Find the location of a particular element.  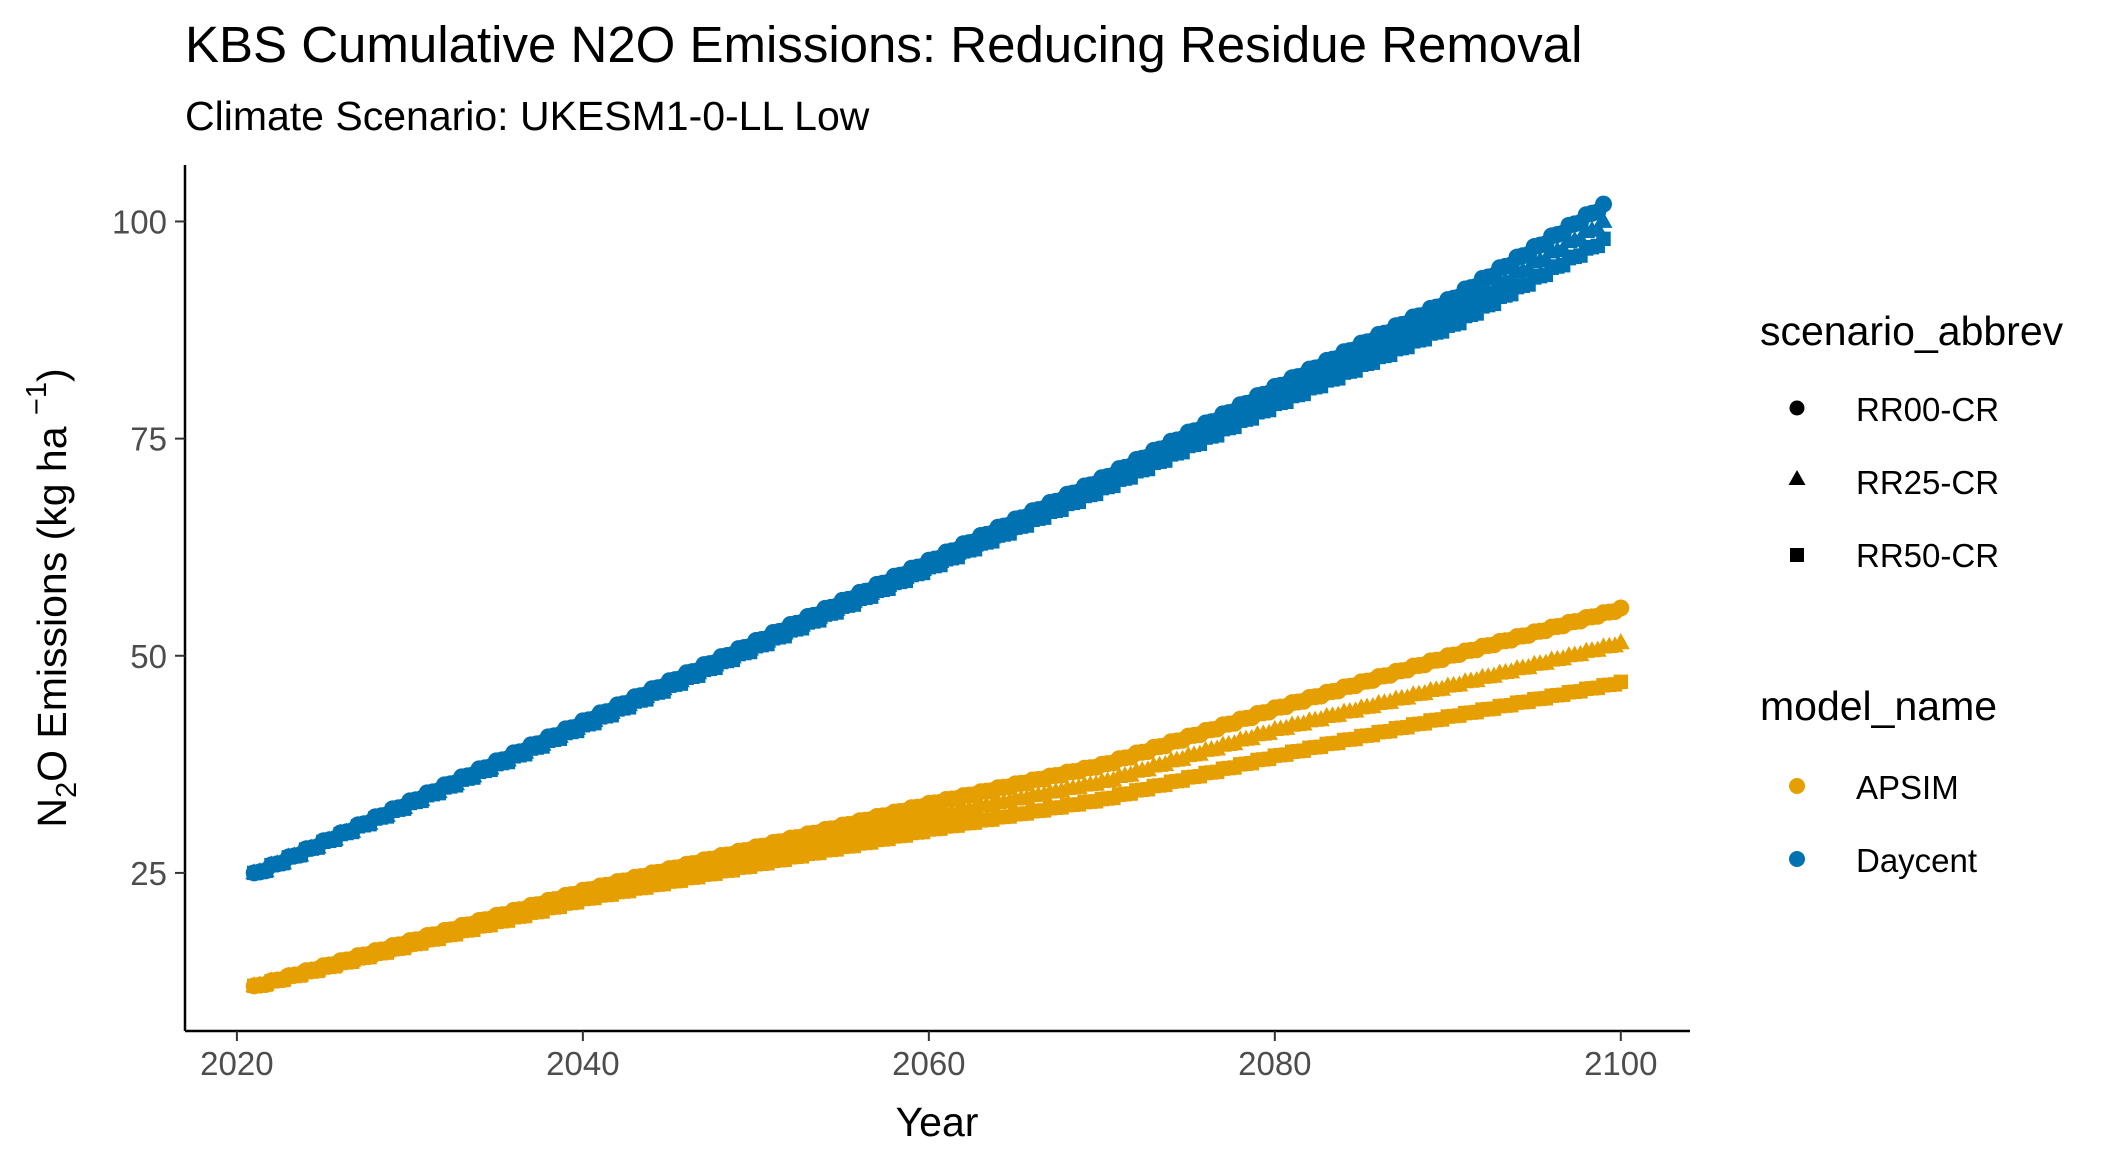

legend-color: model_name APSIM Daycent is located at coordinates (1878, 781).